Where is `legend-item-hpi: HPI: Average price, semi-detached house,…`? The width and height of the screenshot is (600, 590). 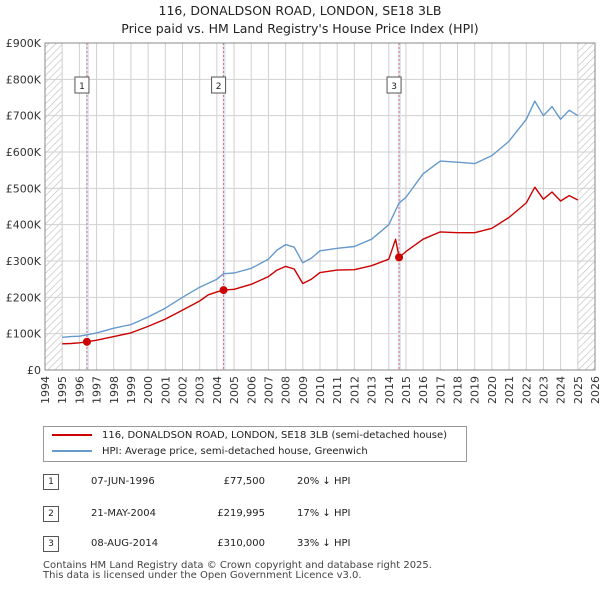 legend-item-hpi: HPI: Average price, semi-detached house,… is located at coordinates (210, 452).